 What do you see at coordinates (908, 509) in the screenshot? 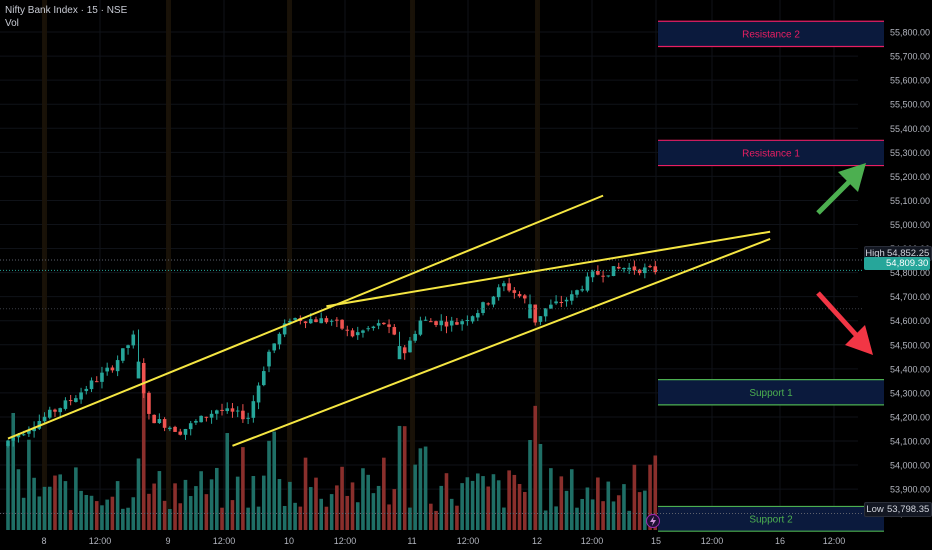
I see `low-badge-value: 53,798.35` at bounding box center [908, 509].